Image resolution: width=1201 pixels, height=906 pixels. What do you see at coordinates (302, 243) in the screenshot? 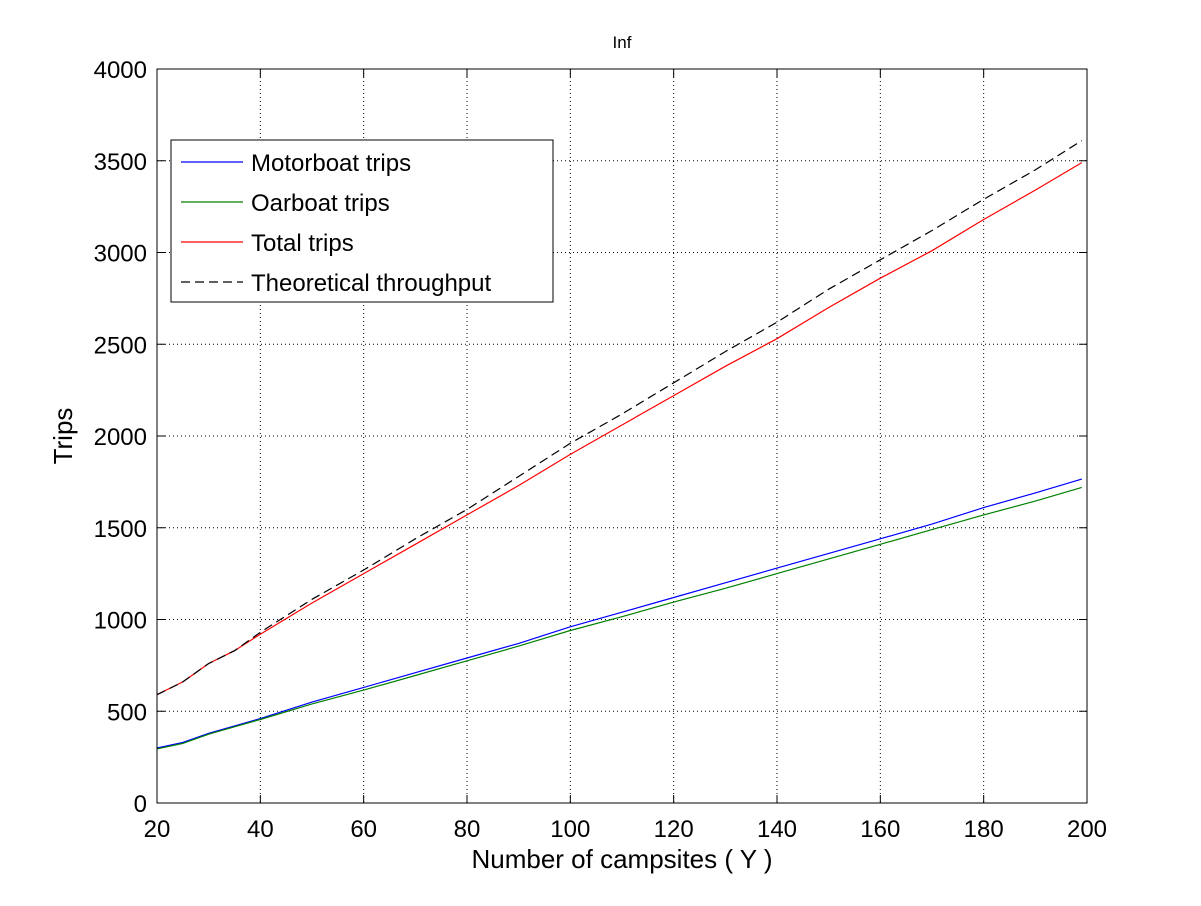
I see `legend-label: Total trips` at bounding box center [302, 243].